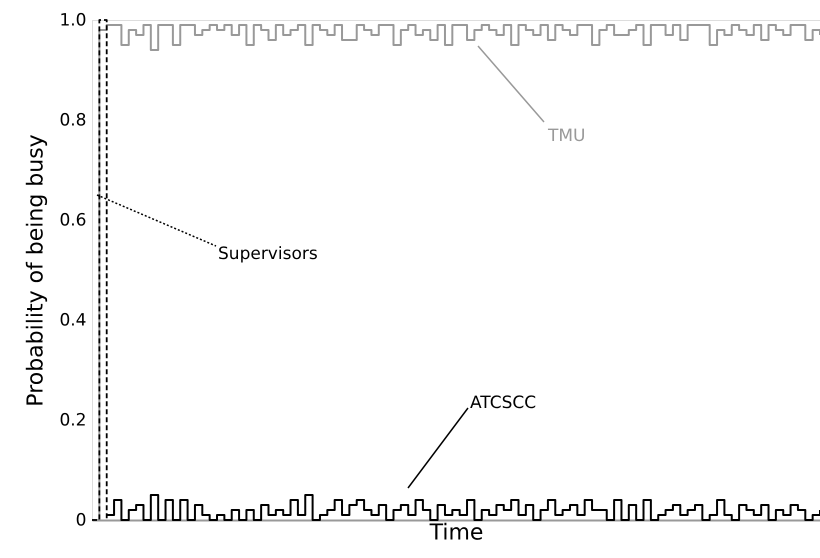 The height and width of the screenshot is (558, 820). I want to click on text: Supervisors, so click(268, 254).